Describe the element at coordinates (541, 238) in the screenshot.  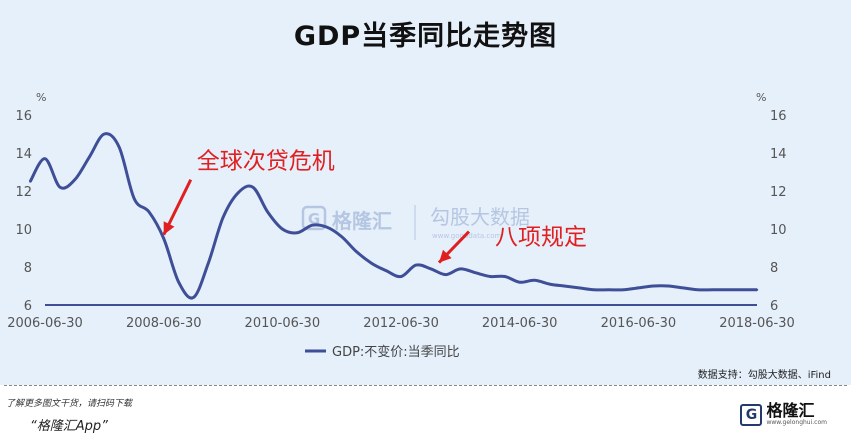
I see `annotation-eight-rules-label: 八项规定` at that location.